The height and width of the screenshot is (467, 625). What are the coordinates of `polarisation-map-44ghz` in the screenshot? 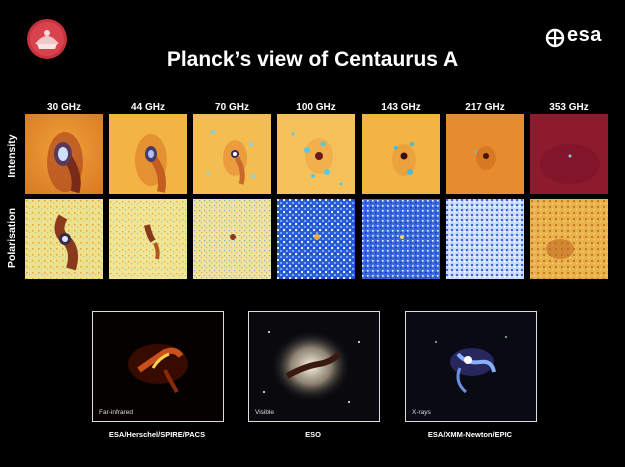 It's located at (148, 239).